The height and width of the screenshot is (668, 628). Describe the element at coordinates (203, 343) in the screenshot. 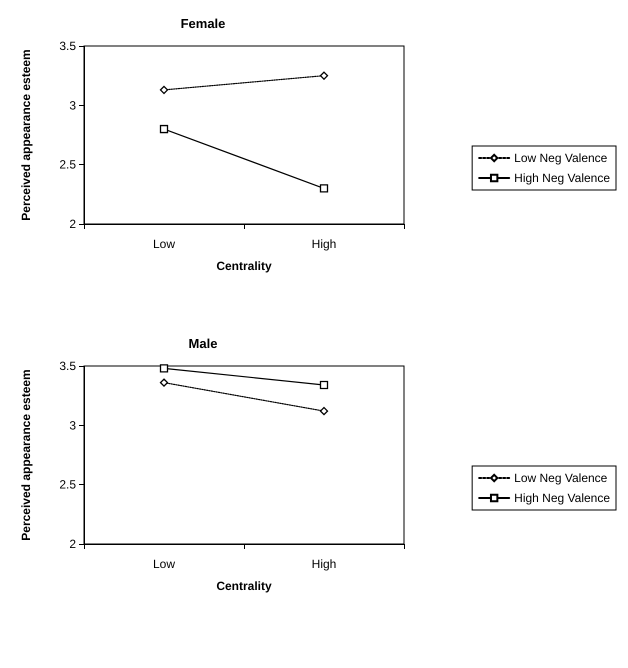

I see `chart-title: Male` at that location.